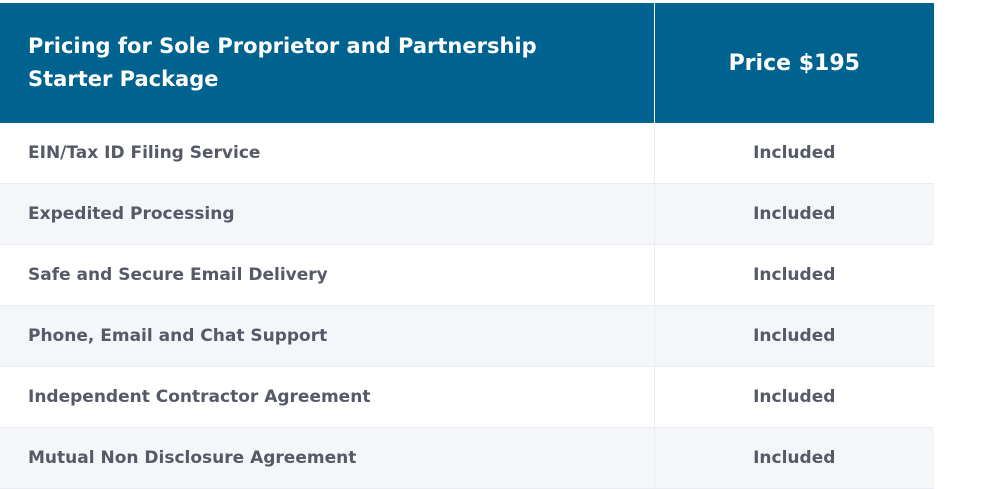 The height and width of the screenshot is (489, 1000). I want to click on feature-name: Independent Contractor Agreement, so click(327, 397).